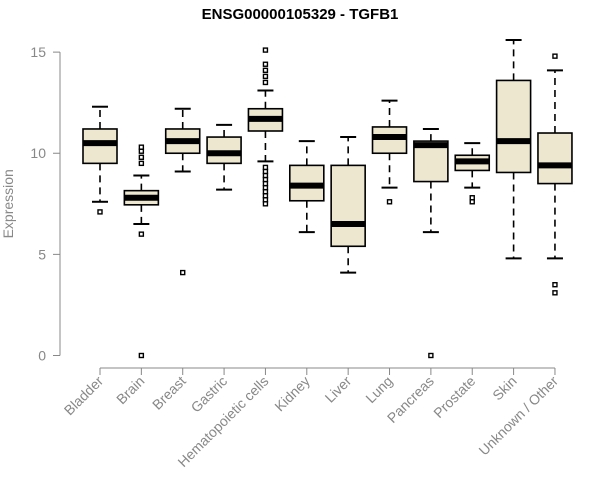 Image resolution: width=600 pixels, height=500 pixels. I want to click on y-tick-label-0: 0, so click(42, 356).